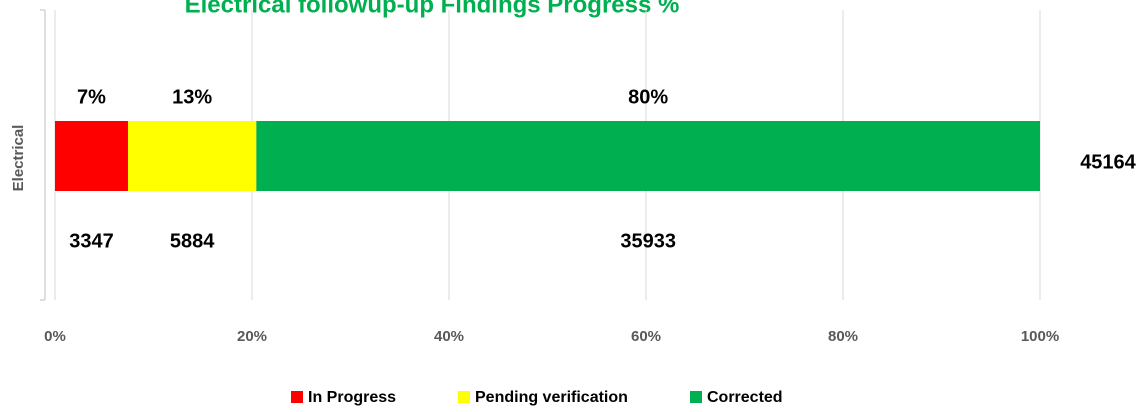 The height and width of the screenshot is (412, 1139). What do you see at coordinates (551, 397) in the screenshot?
I see `legend-label: Pending verification` at bounding box center [551, 397].